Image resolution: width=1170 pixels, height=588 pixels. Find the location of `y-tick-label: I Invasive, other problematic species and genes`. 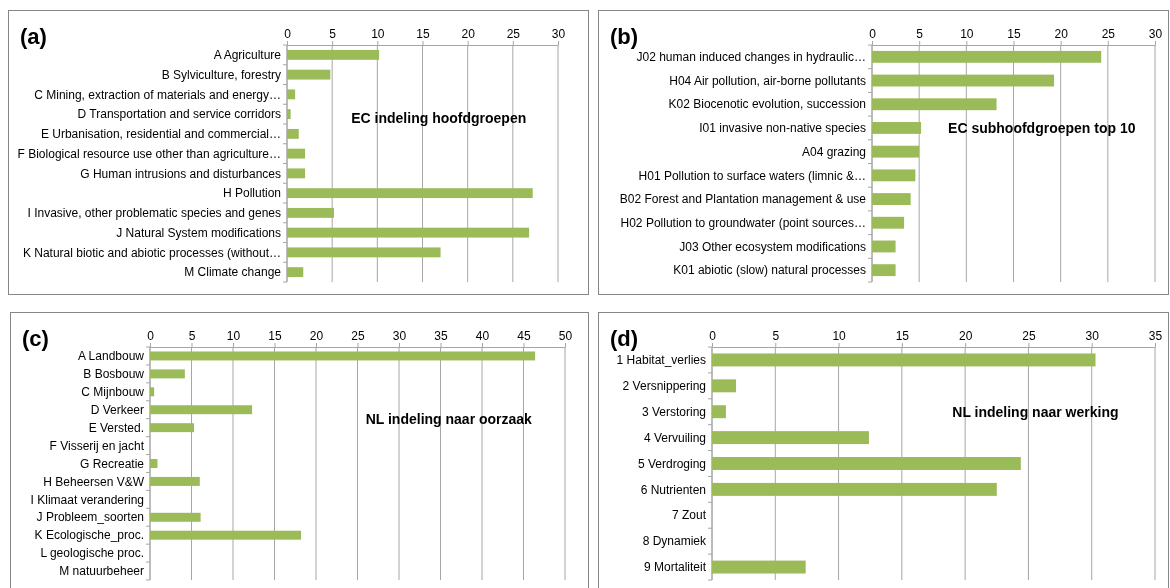

y-tick-label: I Invasive, other problematic species and genes is located at coordinates (154, 213).